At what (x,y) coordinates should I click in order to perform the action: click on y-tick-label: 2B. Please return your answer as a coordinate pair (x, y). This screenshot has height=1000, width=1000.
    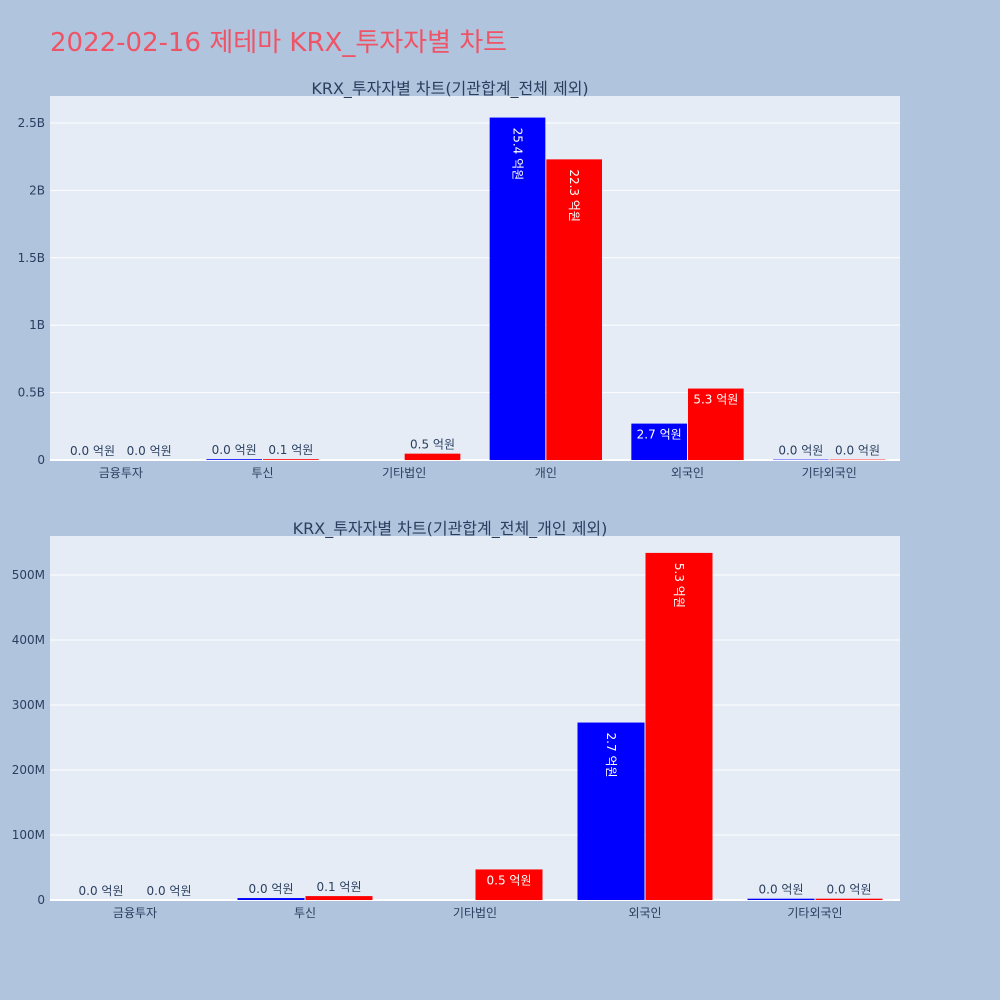
    Looking at the image, I should click on (37, 190).